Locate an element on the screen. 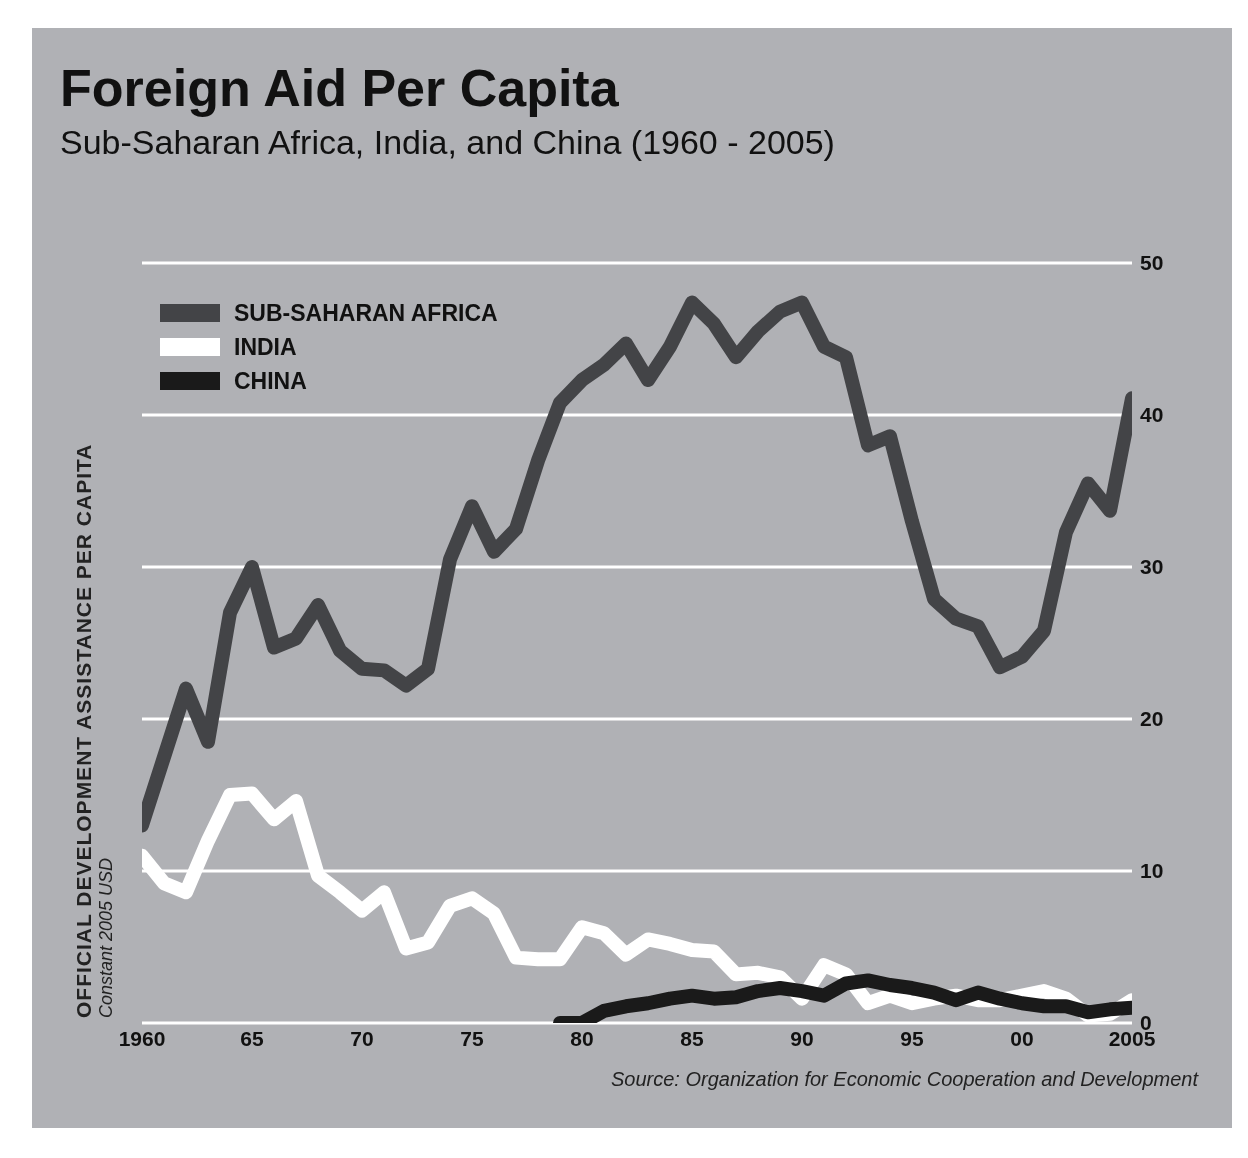 The height and width of the screenshot is (1158, 1248). x-tick-label: 1960 is located at coordinates (142, 1038).